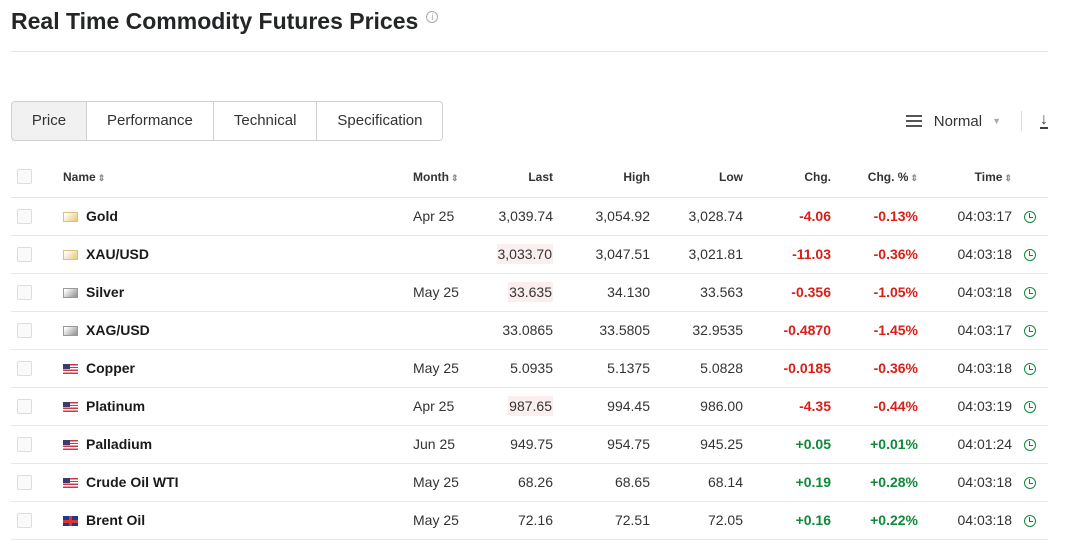  What do you see at coordinates (913, 121) in the screenshot?
I see `list-icon` at bounding box center [913, 121].